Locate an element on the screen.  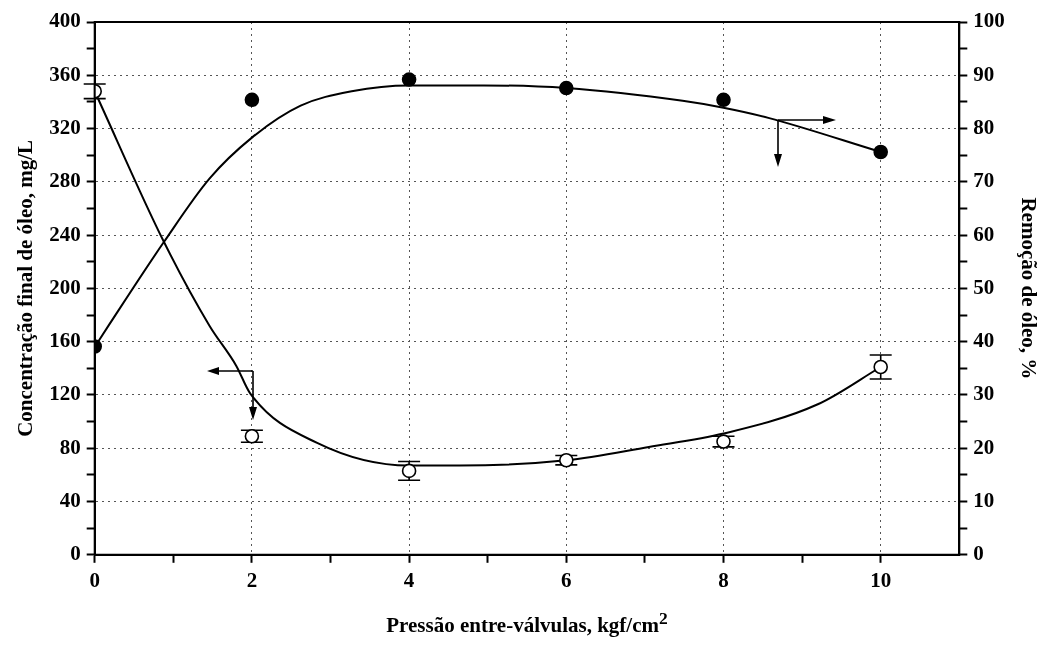
y2-tick-label: 70 is located at coordinates (984, 180).